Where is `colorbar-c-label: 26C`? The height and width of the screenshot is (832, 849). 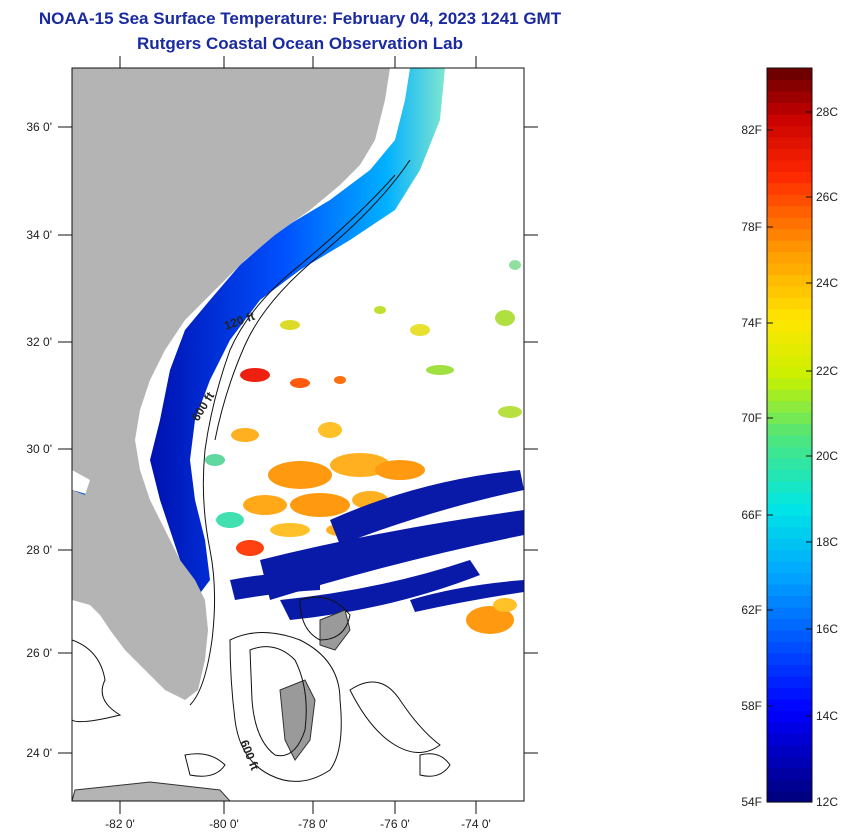 colorbar-c-label: 26C is located at coordinates (827, 197).